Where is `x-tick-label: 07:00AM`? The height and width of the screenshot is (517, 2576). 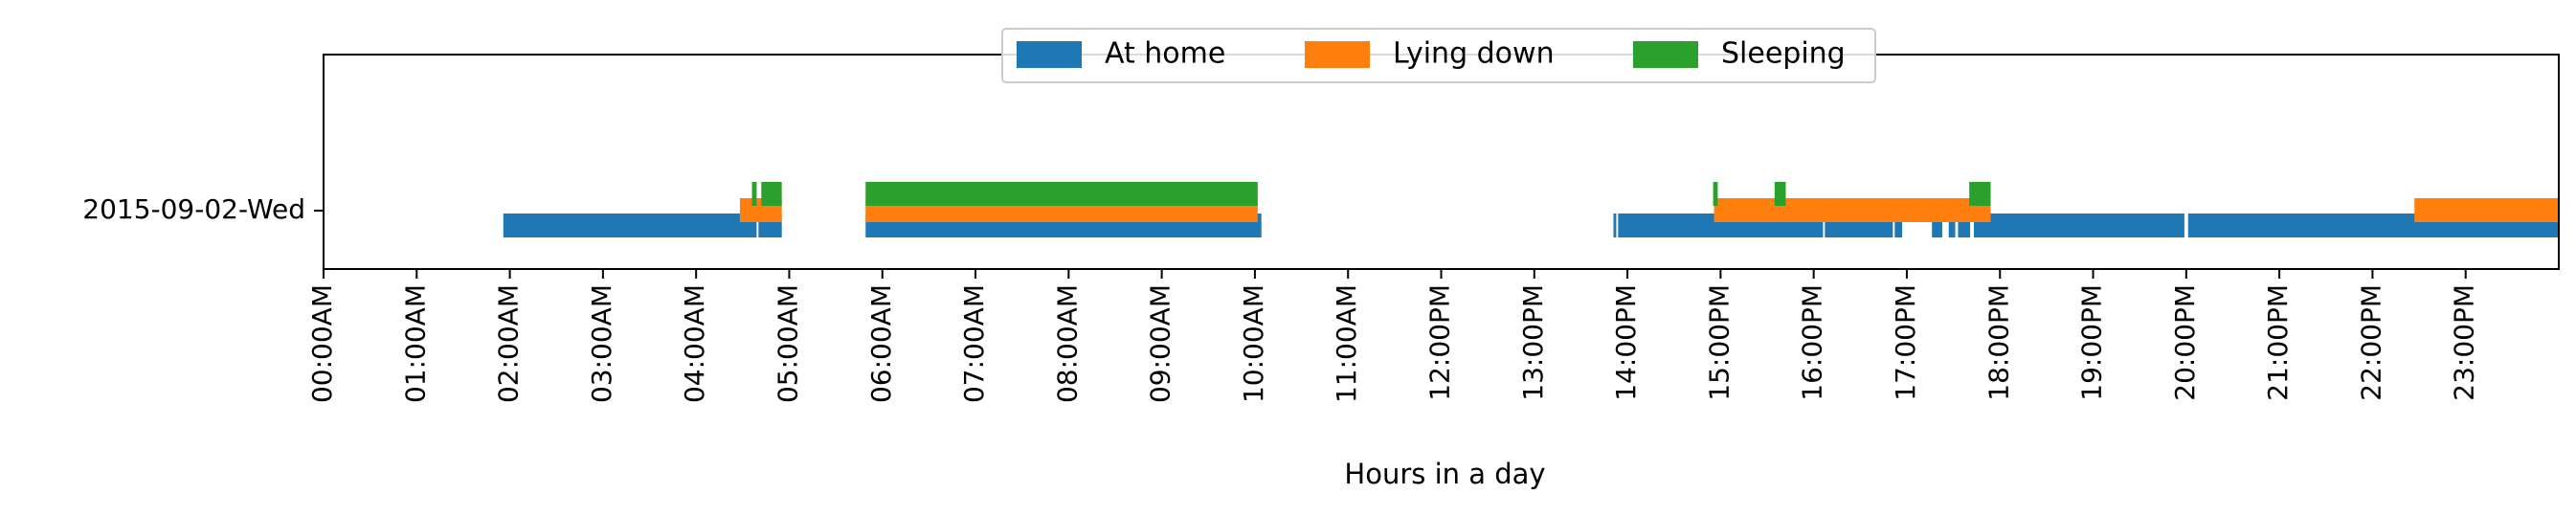 x-tick-label: 07:00AM is located at coordinates (974, 343).